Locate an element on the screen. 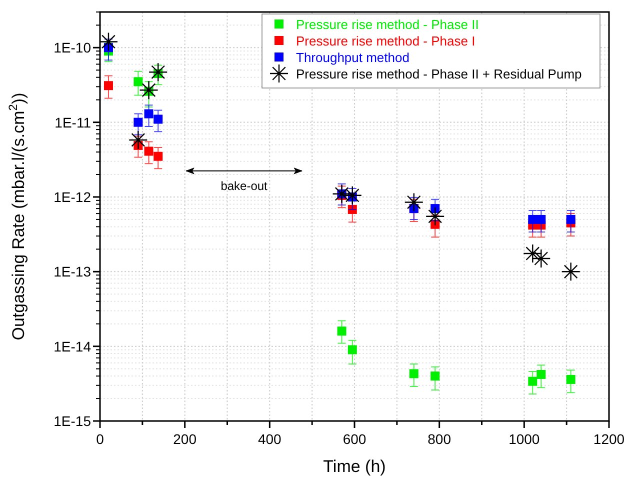 The image size is (629, 484). x-tick-label: 1000 is located at coordinates (524, 439).